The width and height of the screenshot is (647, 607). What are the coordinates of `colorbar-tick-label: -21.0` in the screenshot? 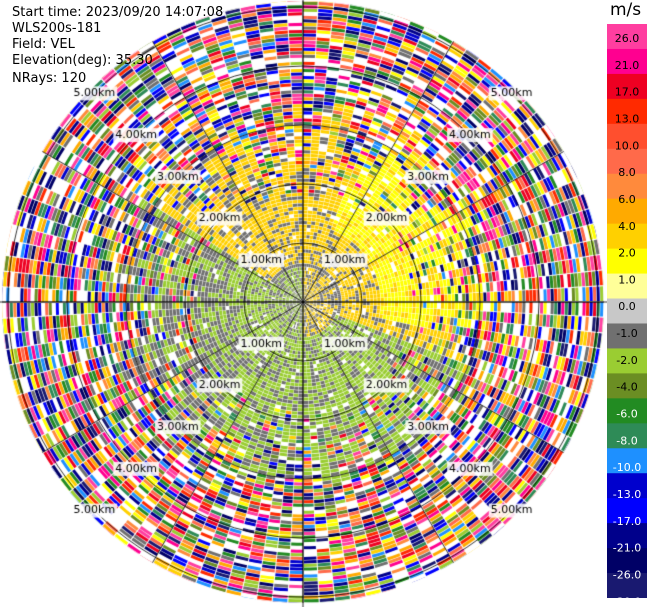 It's located at (627, 548).